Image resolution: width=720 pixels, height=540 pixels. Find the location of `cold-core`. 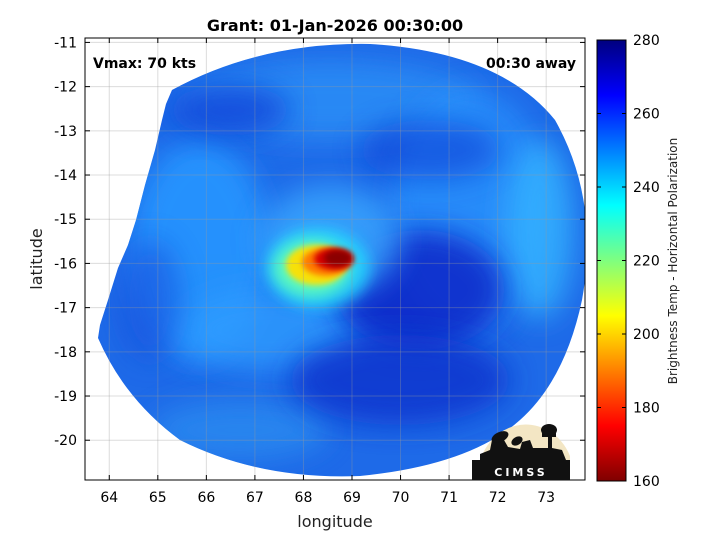

cold-core is located at coordinates (338, 258).